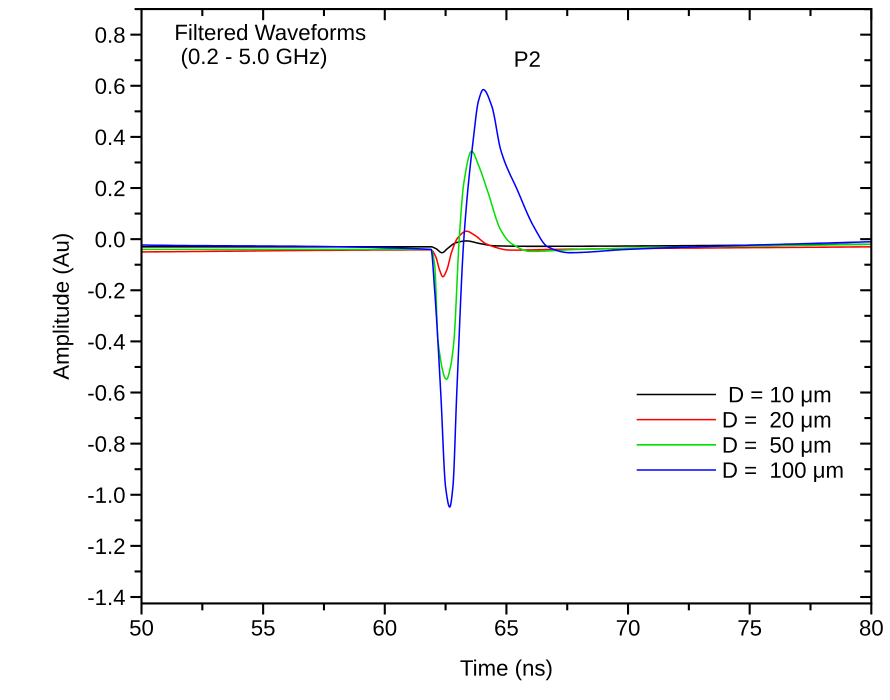 The height and width of the screenshot is (700, 890). Describe the element at coordinates (110, 240) in the screenshot. I see `y-tick-label: 0.0` at that location.